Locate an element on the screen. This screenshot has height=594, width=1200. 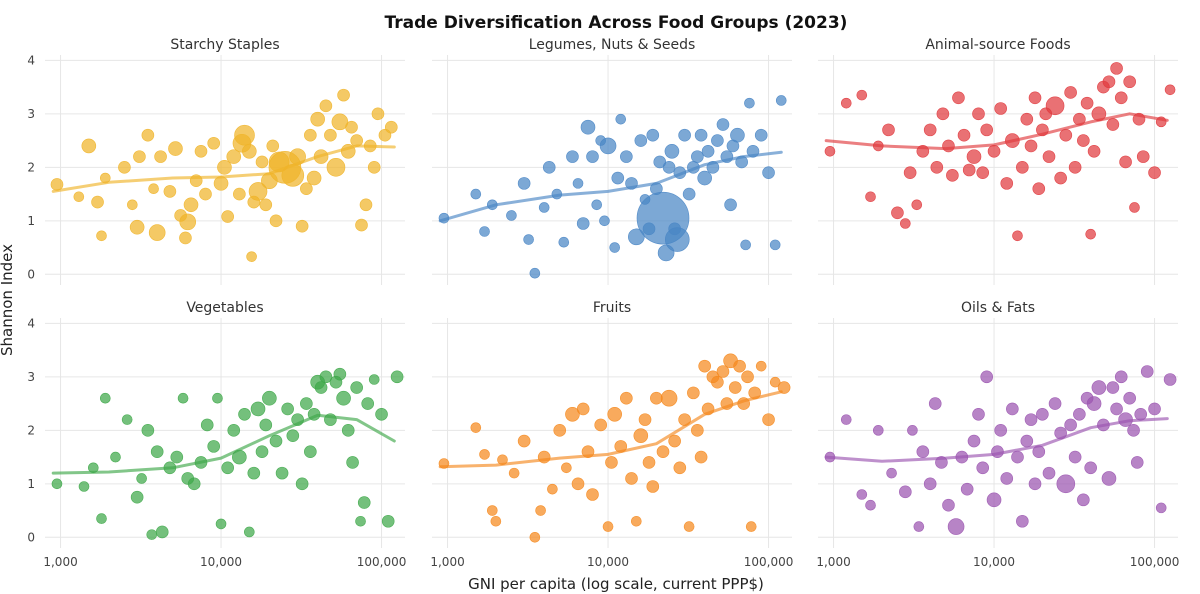
panel-title: Oils & Fats is located at coordinates (998, 308).